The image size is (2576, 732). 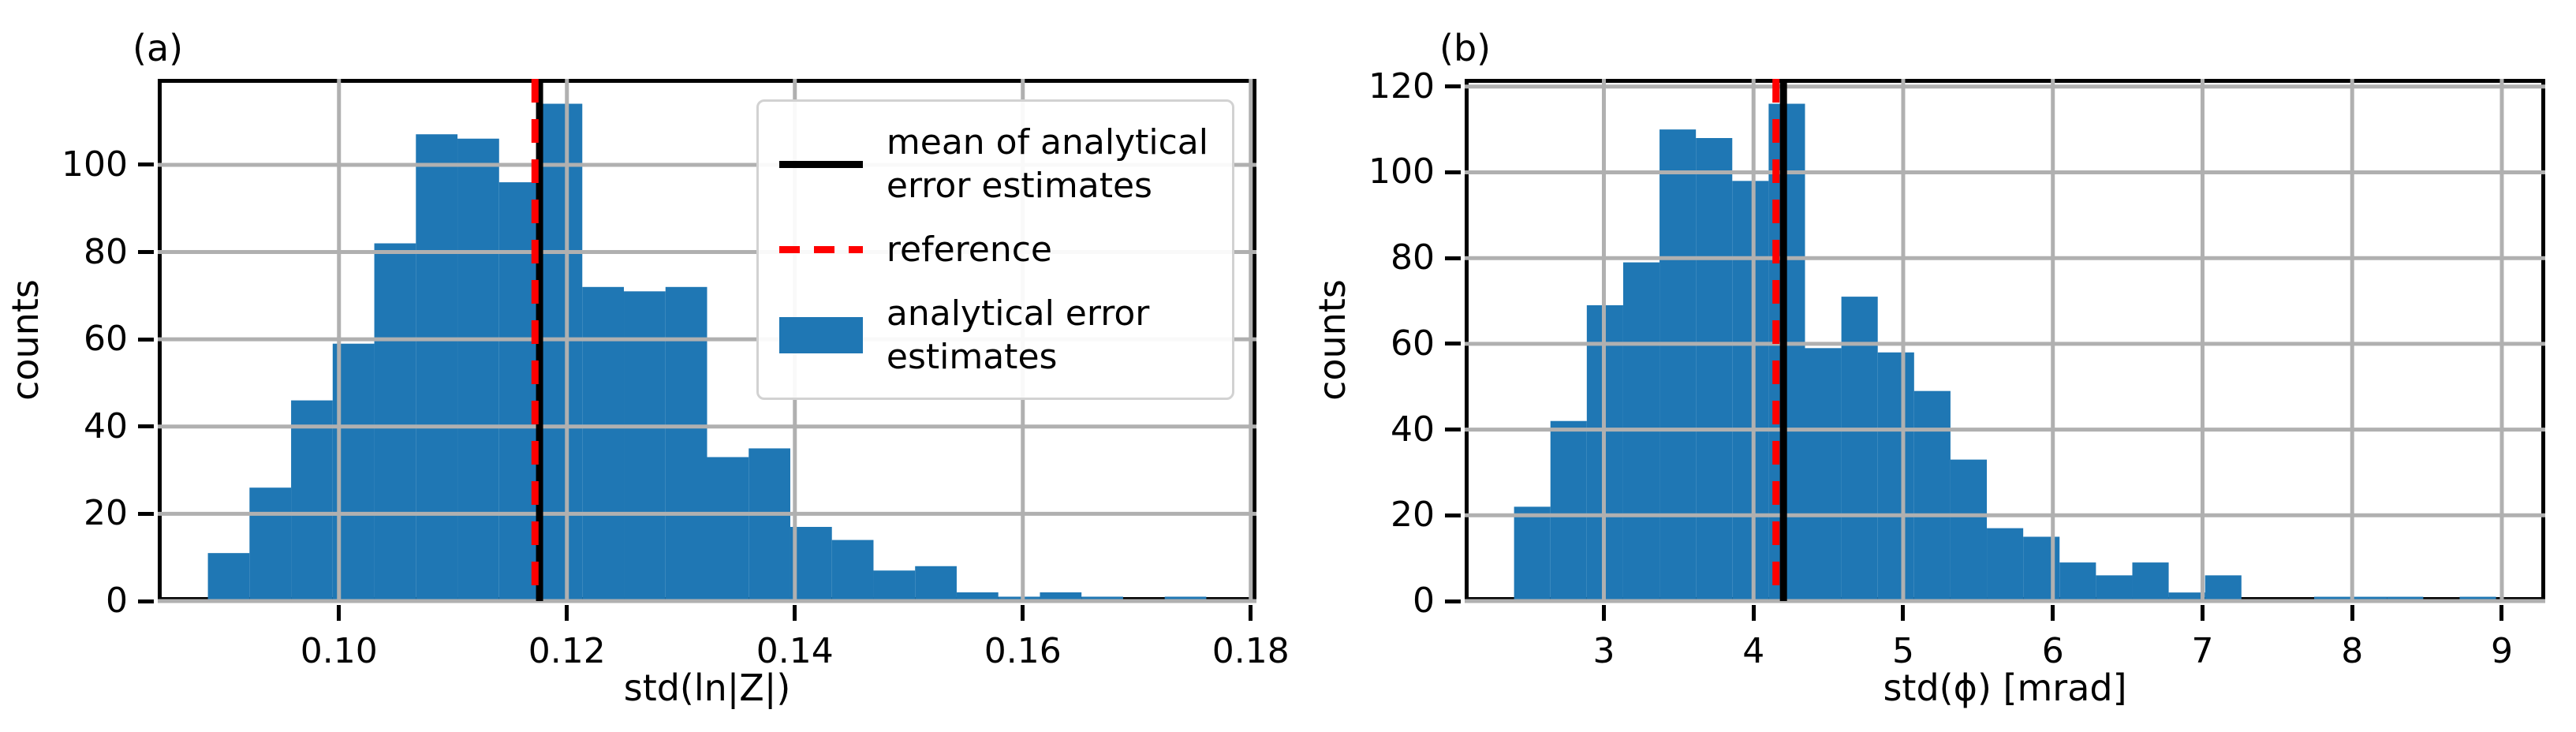 I want to click on blue-patch-icon, so click(x=820, y=335).